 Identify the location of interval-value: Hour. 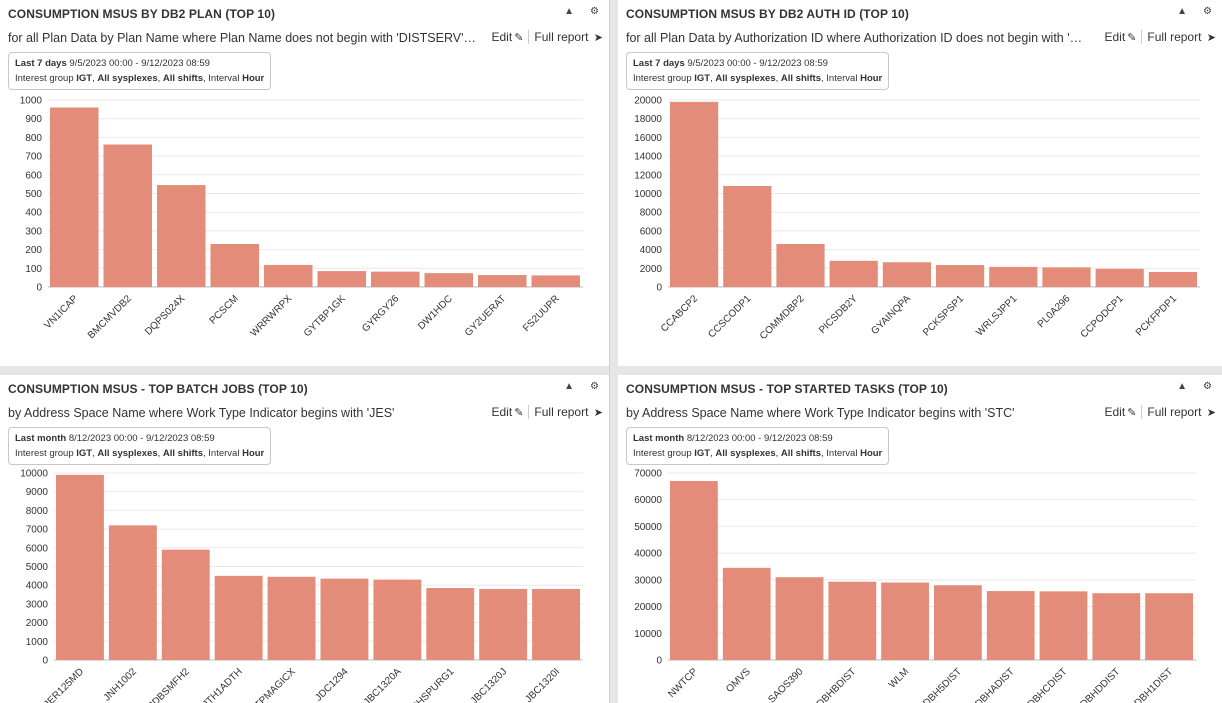
(253, 453).